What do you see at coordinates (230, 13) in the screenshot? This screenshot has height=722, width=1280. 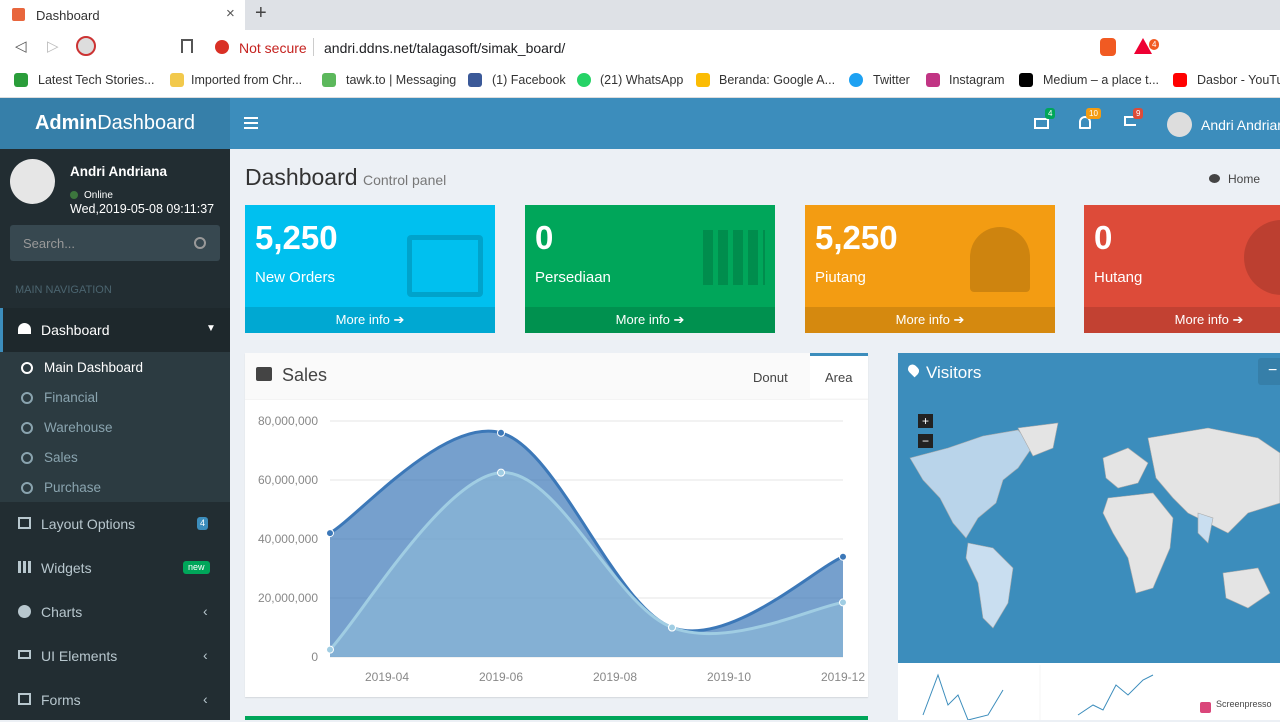 I see `tab-close: ×` at bounding box center [230, 13].